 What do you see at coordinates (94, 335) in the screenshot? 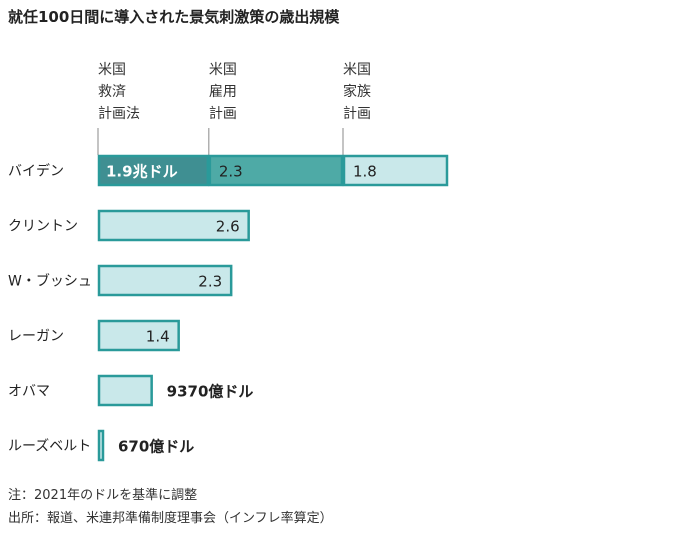
I see `bar-row: レーガン 1.4` at bounding box center [94, 335].